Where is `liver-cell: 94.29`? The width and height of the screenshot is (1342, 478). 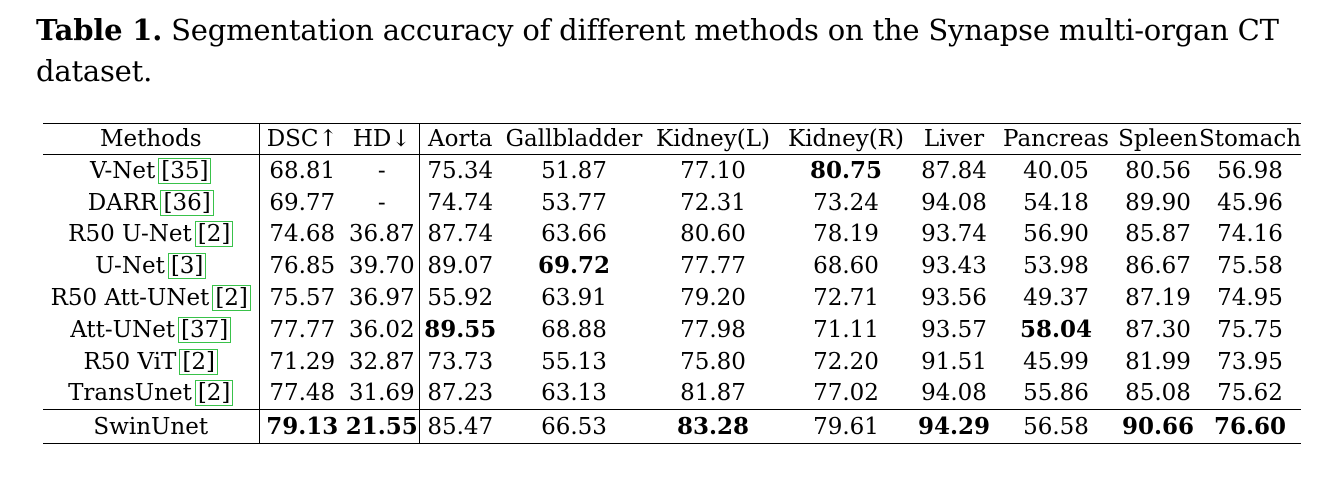
liver-cell: 94.29 is located at coordinates (954, 427).